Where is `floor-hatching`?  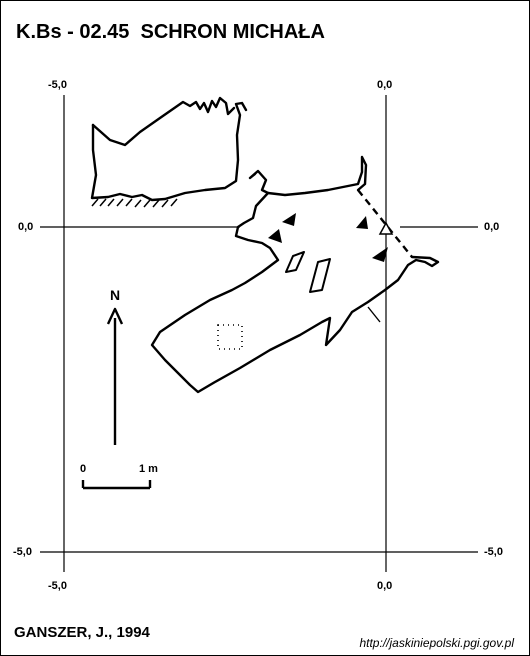 floor-hatching is located at coordinates (134, 203).